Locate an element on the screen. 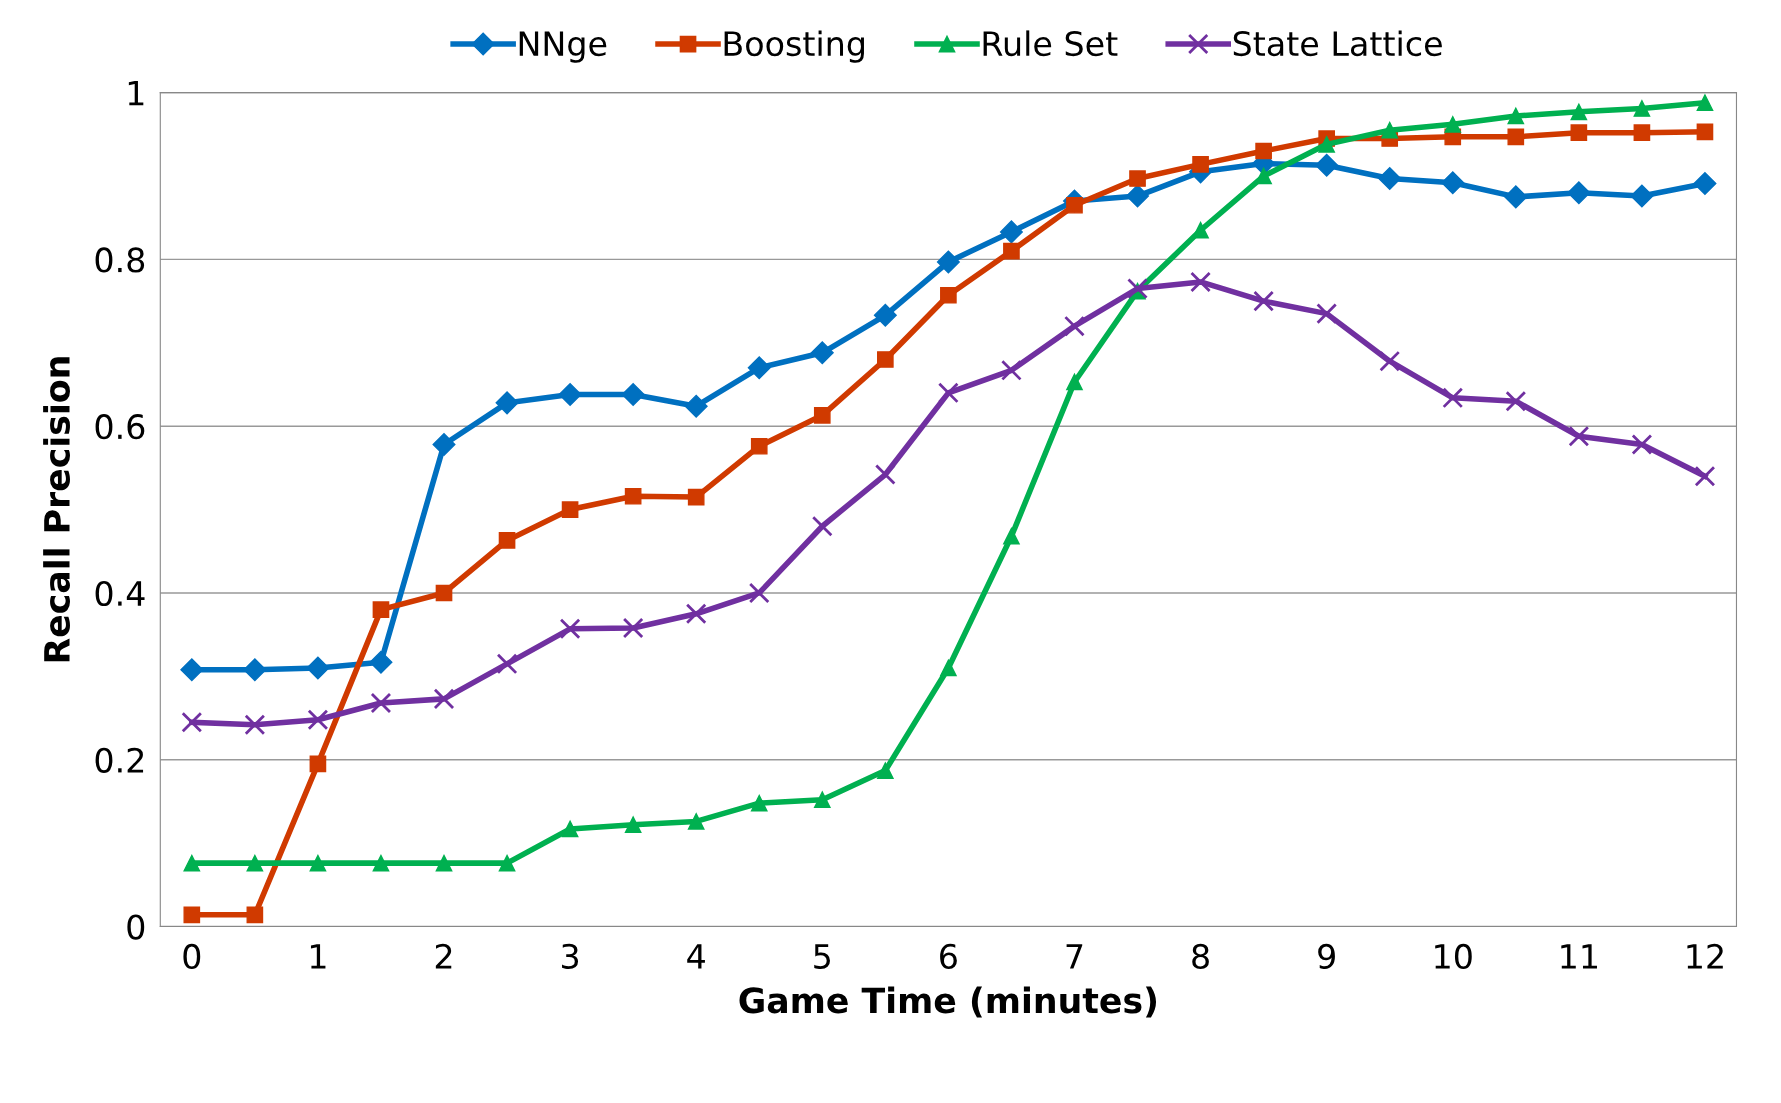  x-tick-label: 4 is located at coordinates (696, 956).